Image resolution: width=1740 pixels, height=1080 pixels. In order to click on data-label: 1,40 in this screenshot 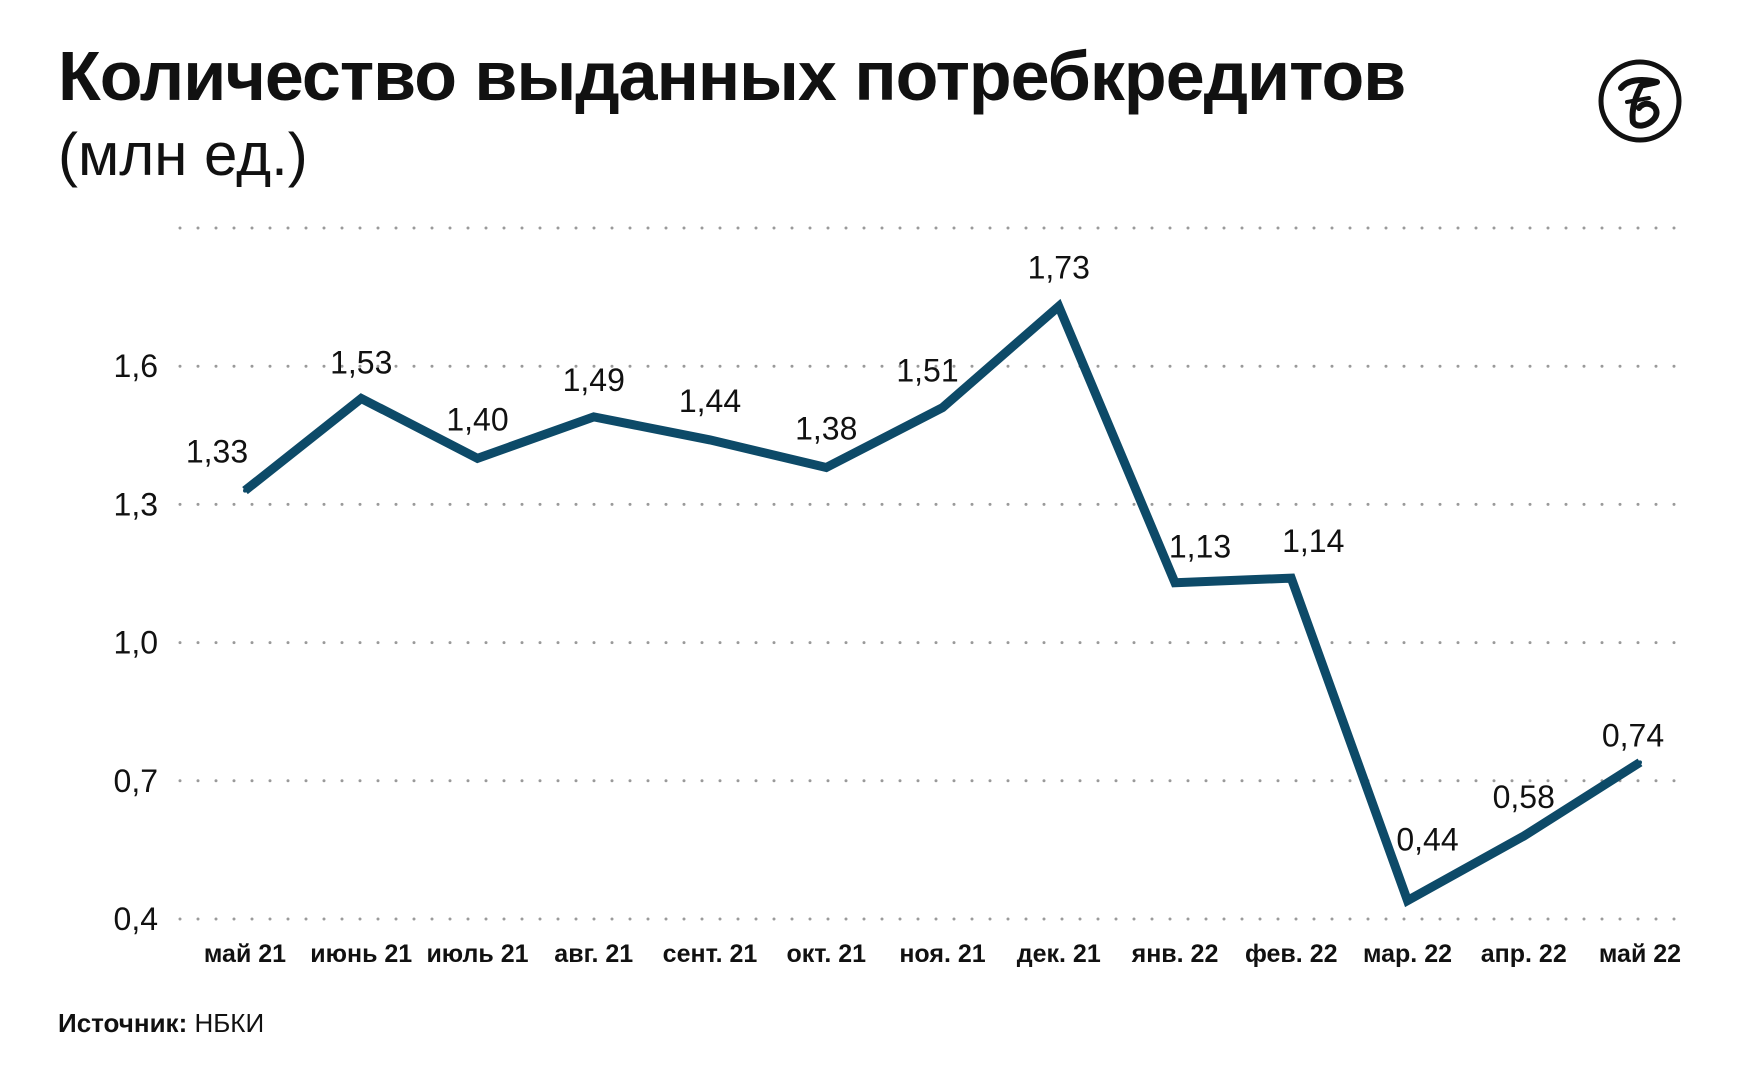, I will do `click(477, 419)`.